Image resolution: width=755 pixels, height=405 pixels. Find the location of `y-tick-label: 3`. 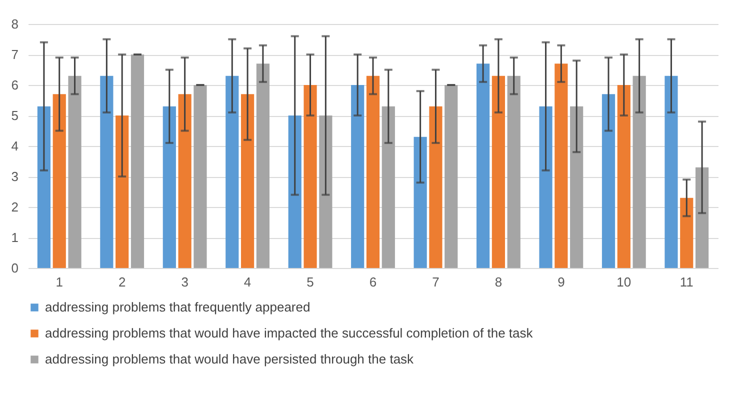

y-tick-label: 3 is located at coordinates (14, 176).